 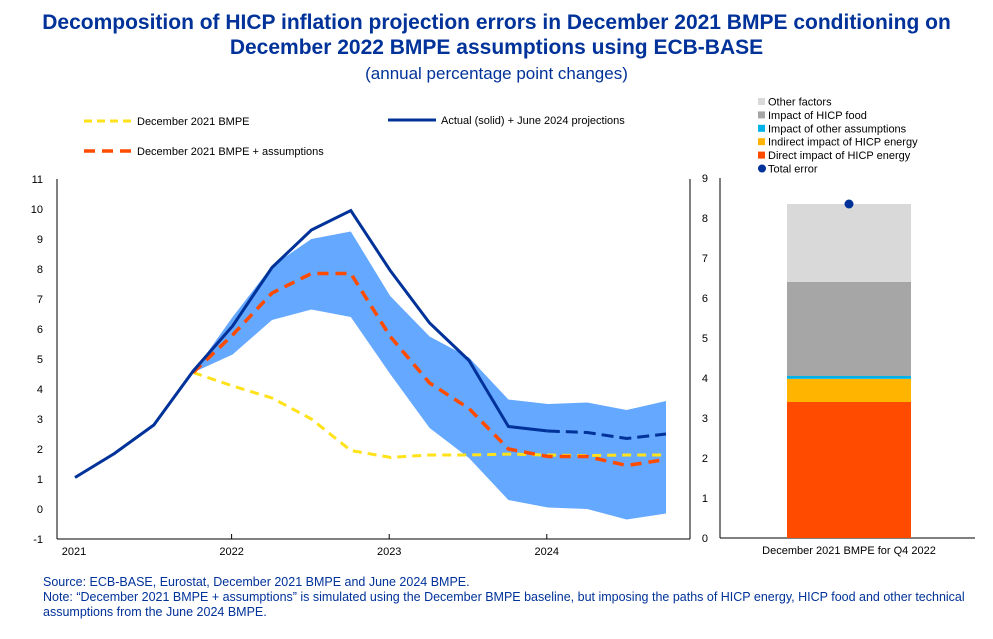 I want to click on bar-y-tick-label: 7, so click(x=705, y=259).